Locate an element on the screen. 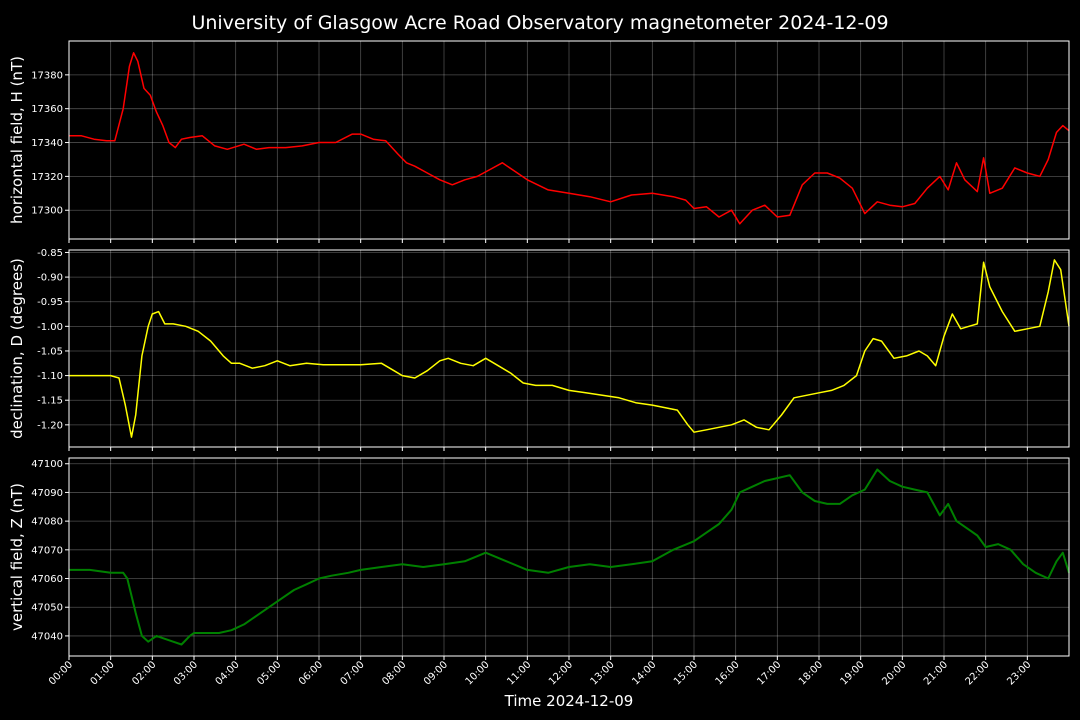 Image resolution: width=1080 pixels, height=720 pixels. y-tick-label: -0.90 is located at coordinates (50, 278).